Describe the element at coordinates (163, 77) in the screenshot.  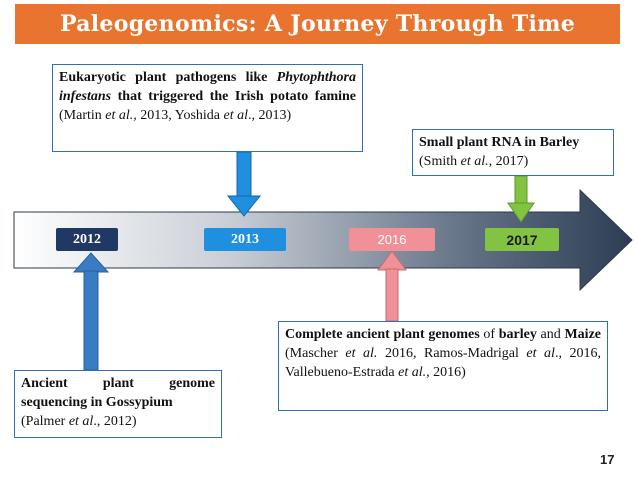
I see `event-2013-text-1: Eukaryotic plant pathogens like` at that location.